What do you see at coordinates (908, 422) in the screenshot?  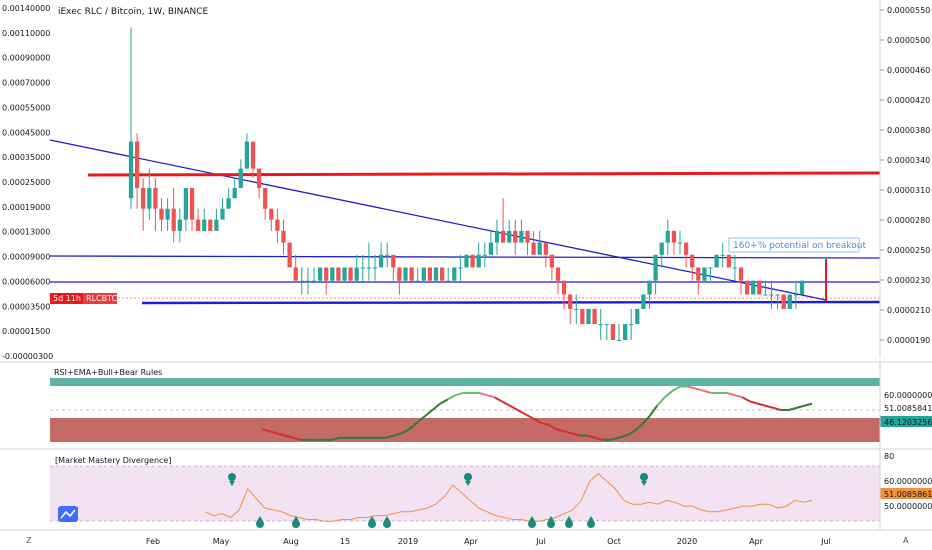 I see `rsi-axis-tick: 46.12032568` at bounding box center [908, 422].